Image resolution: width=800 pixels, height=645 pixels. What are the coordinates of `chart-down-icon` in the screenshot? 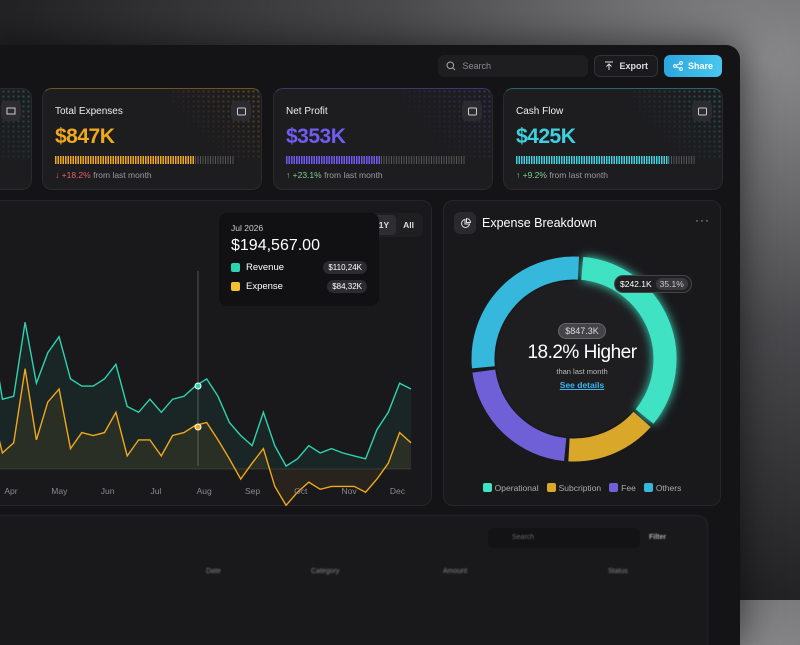 It's located at (241, 111).